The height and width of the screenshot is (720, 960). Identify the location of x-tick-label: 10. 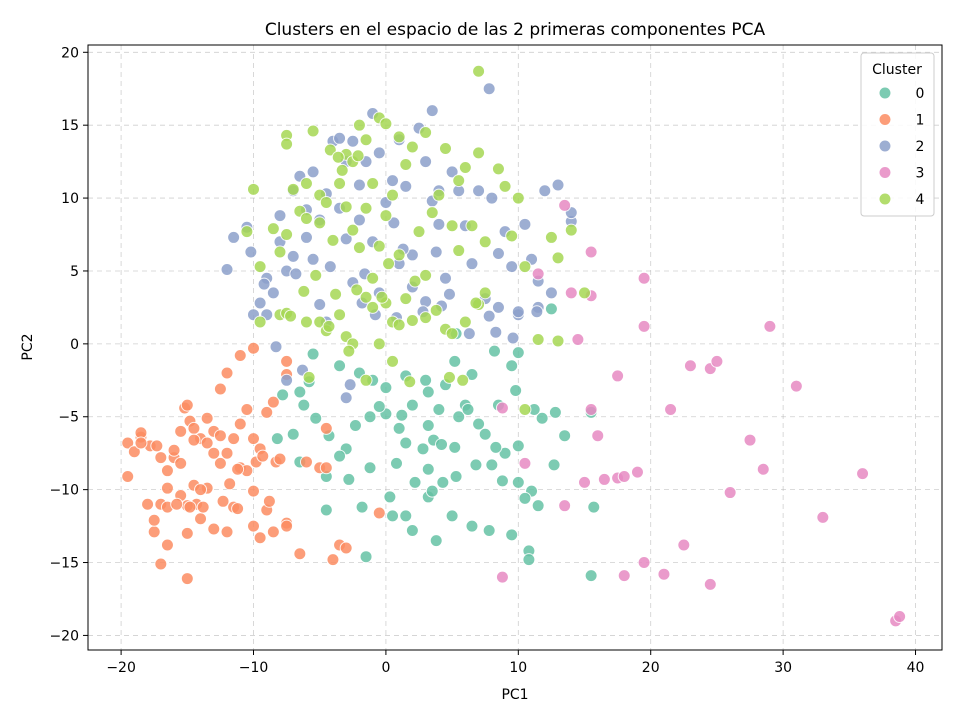
(518, 668).